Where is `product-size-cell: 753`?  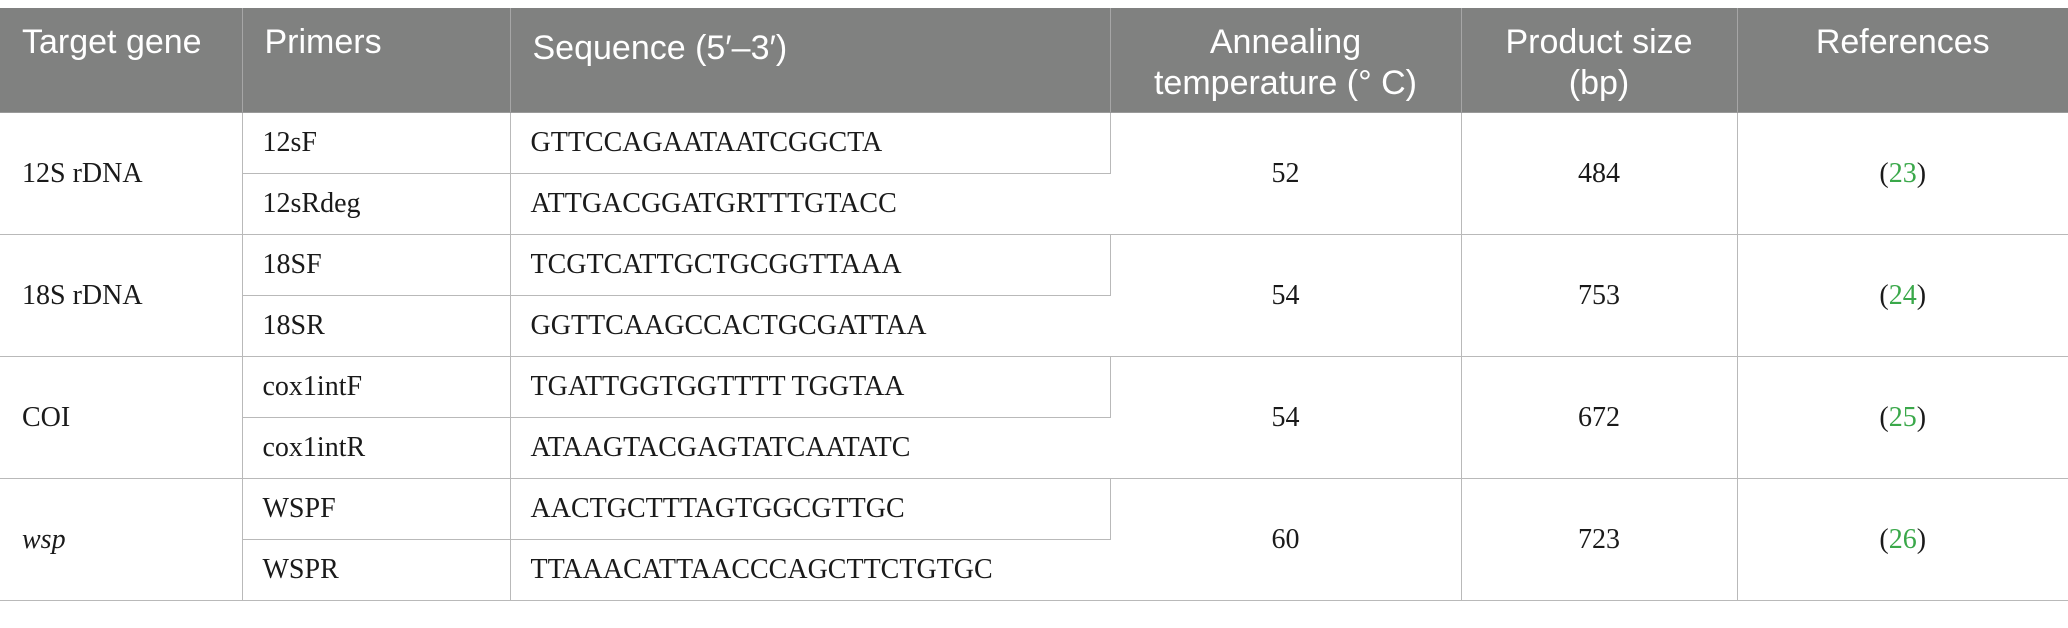
product-size-cell: 753 is located at coordinates (1599, 295).